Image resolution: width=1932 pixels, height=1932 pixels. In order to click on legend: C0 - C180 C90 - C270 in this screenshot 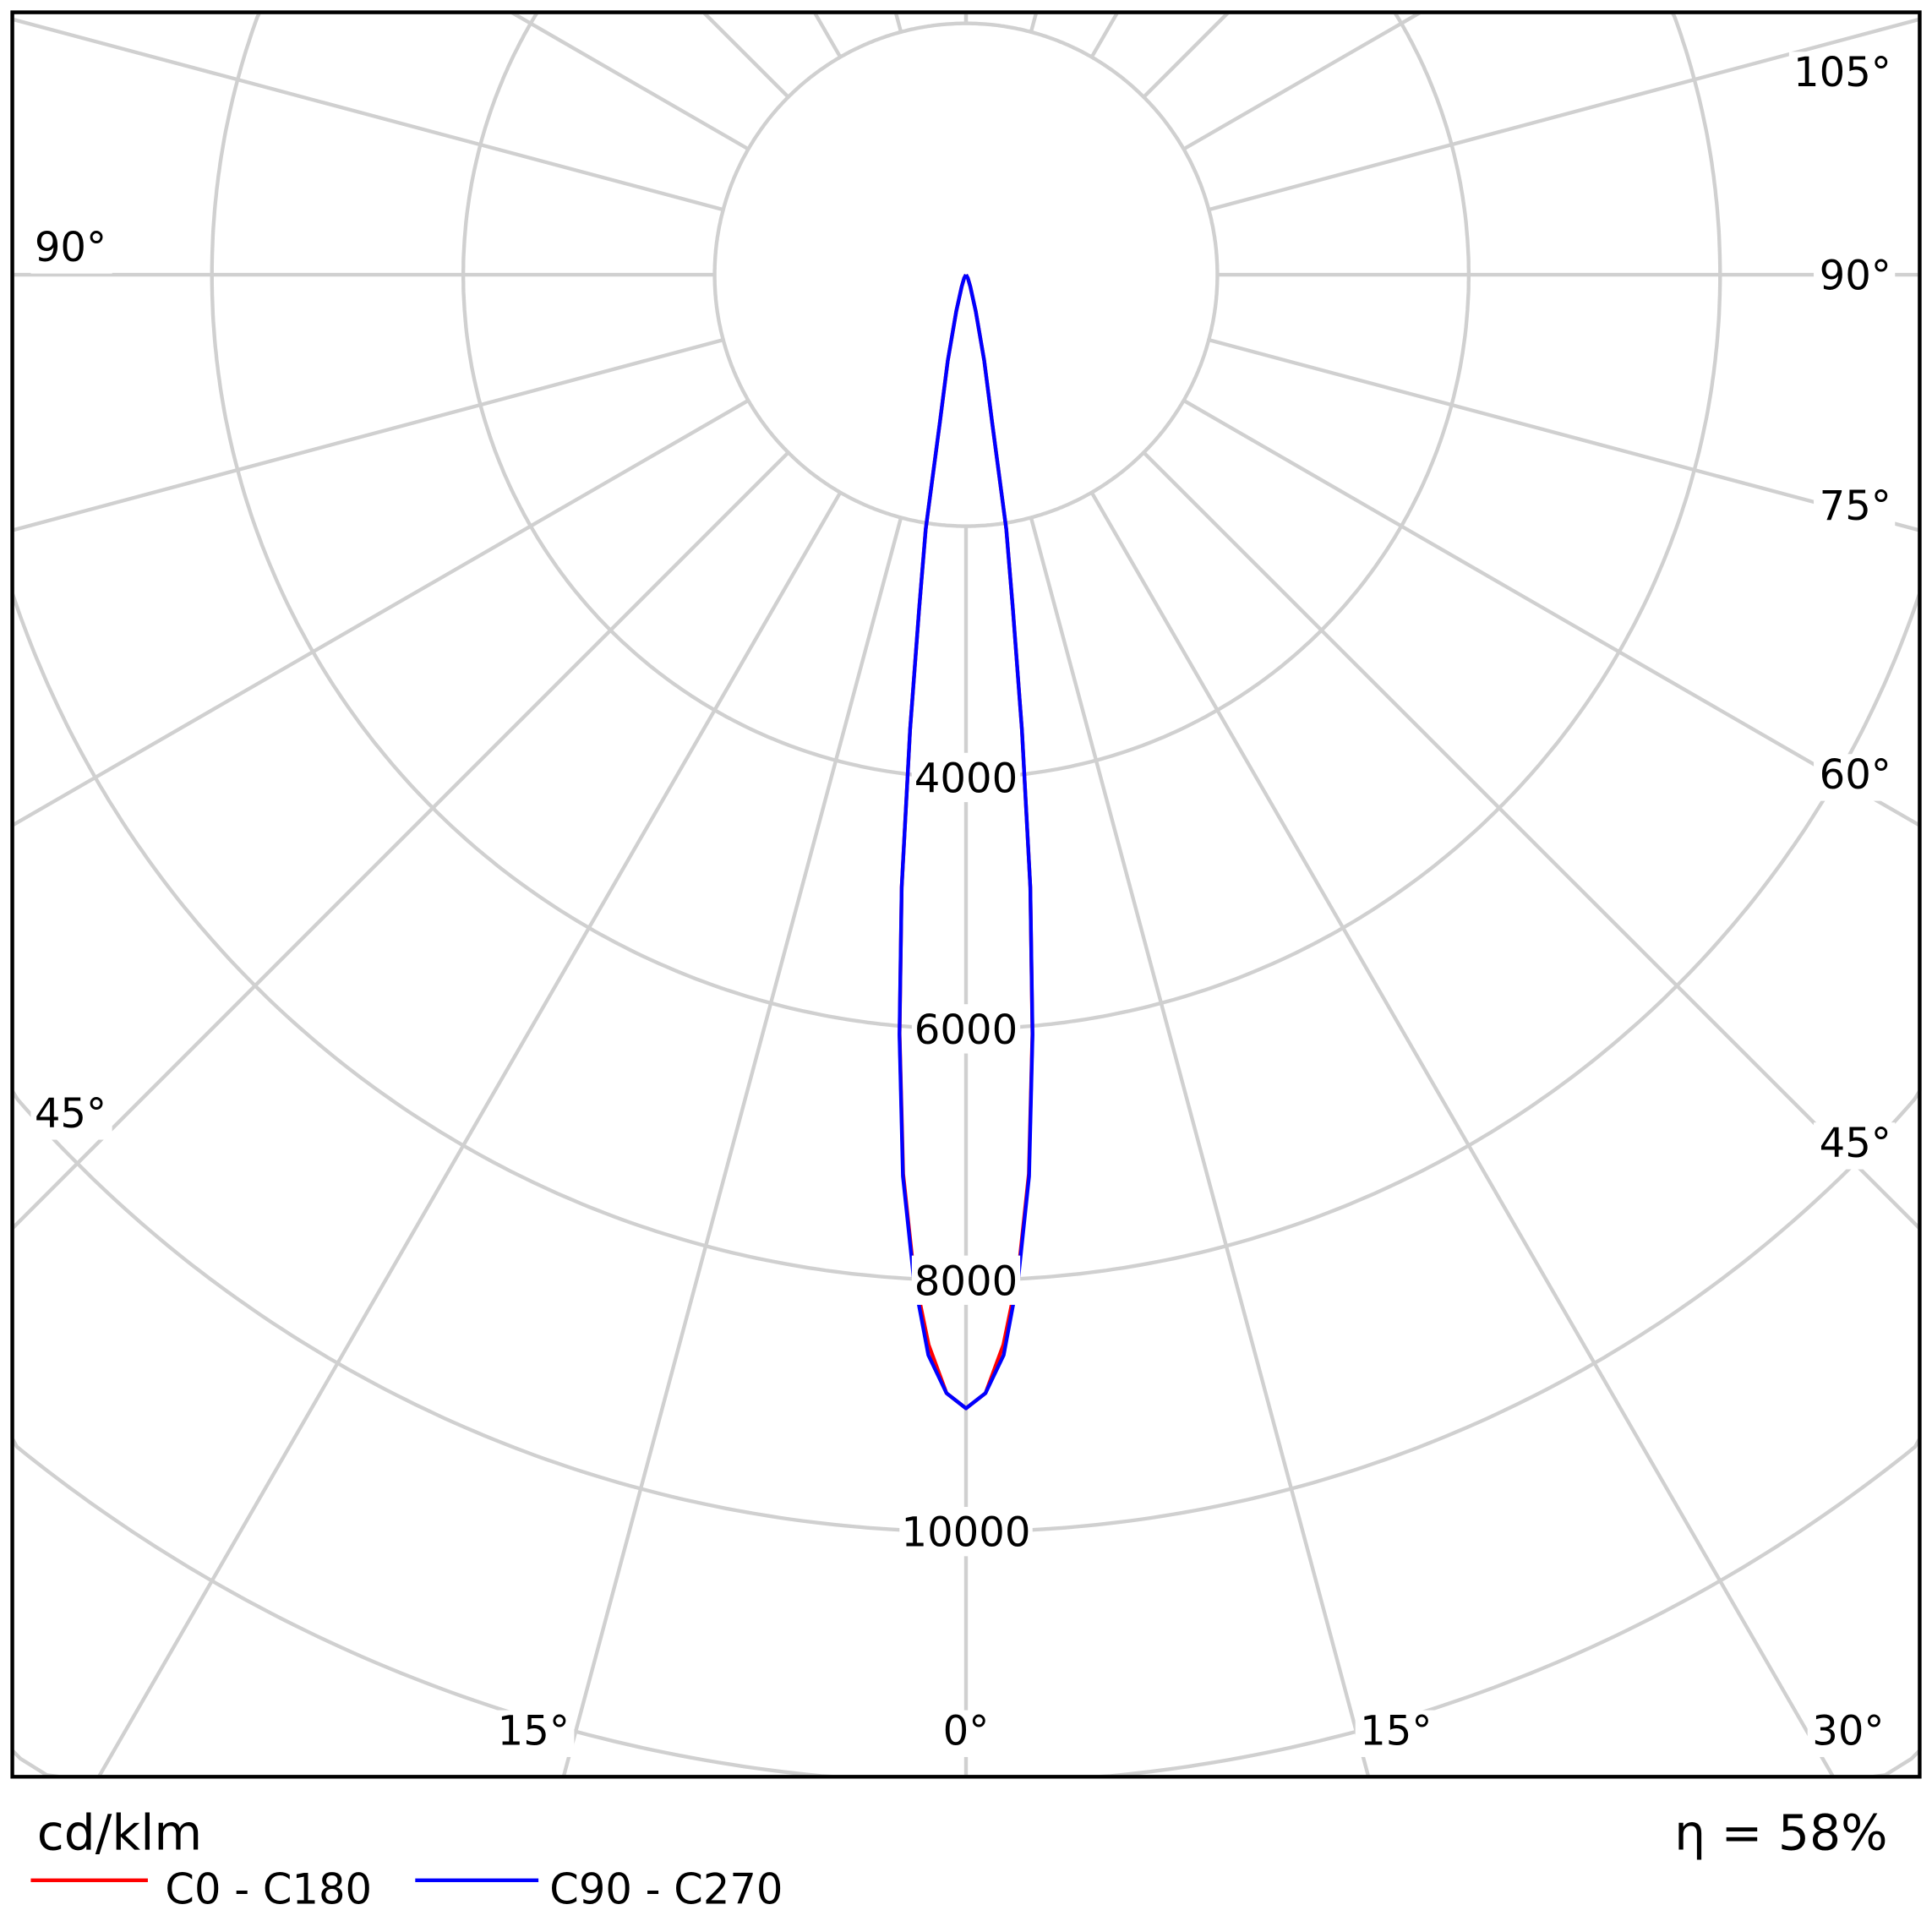, I will do `click(406, 1888)`.